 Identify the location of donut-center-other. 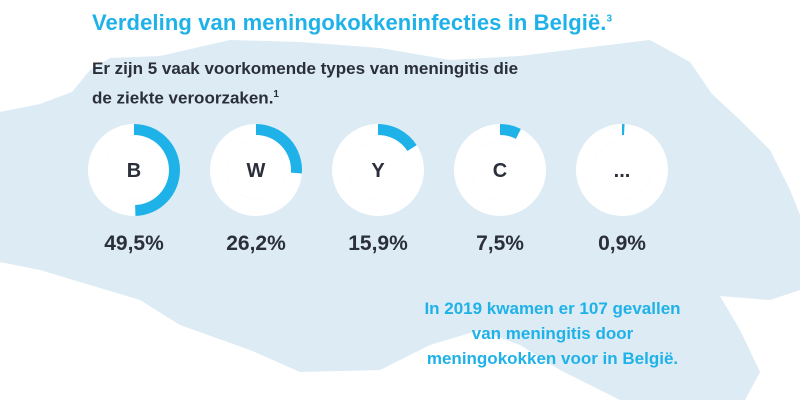
(622, 170).